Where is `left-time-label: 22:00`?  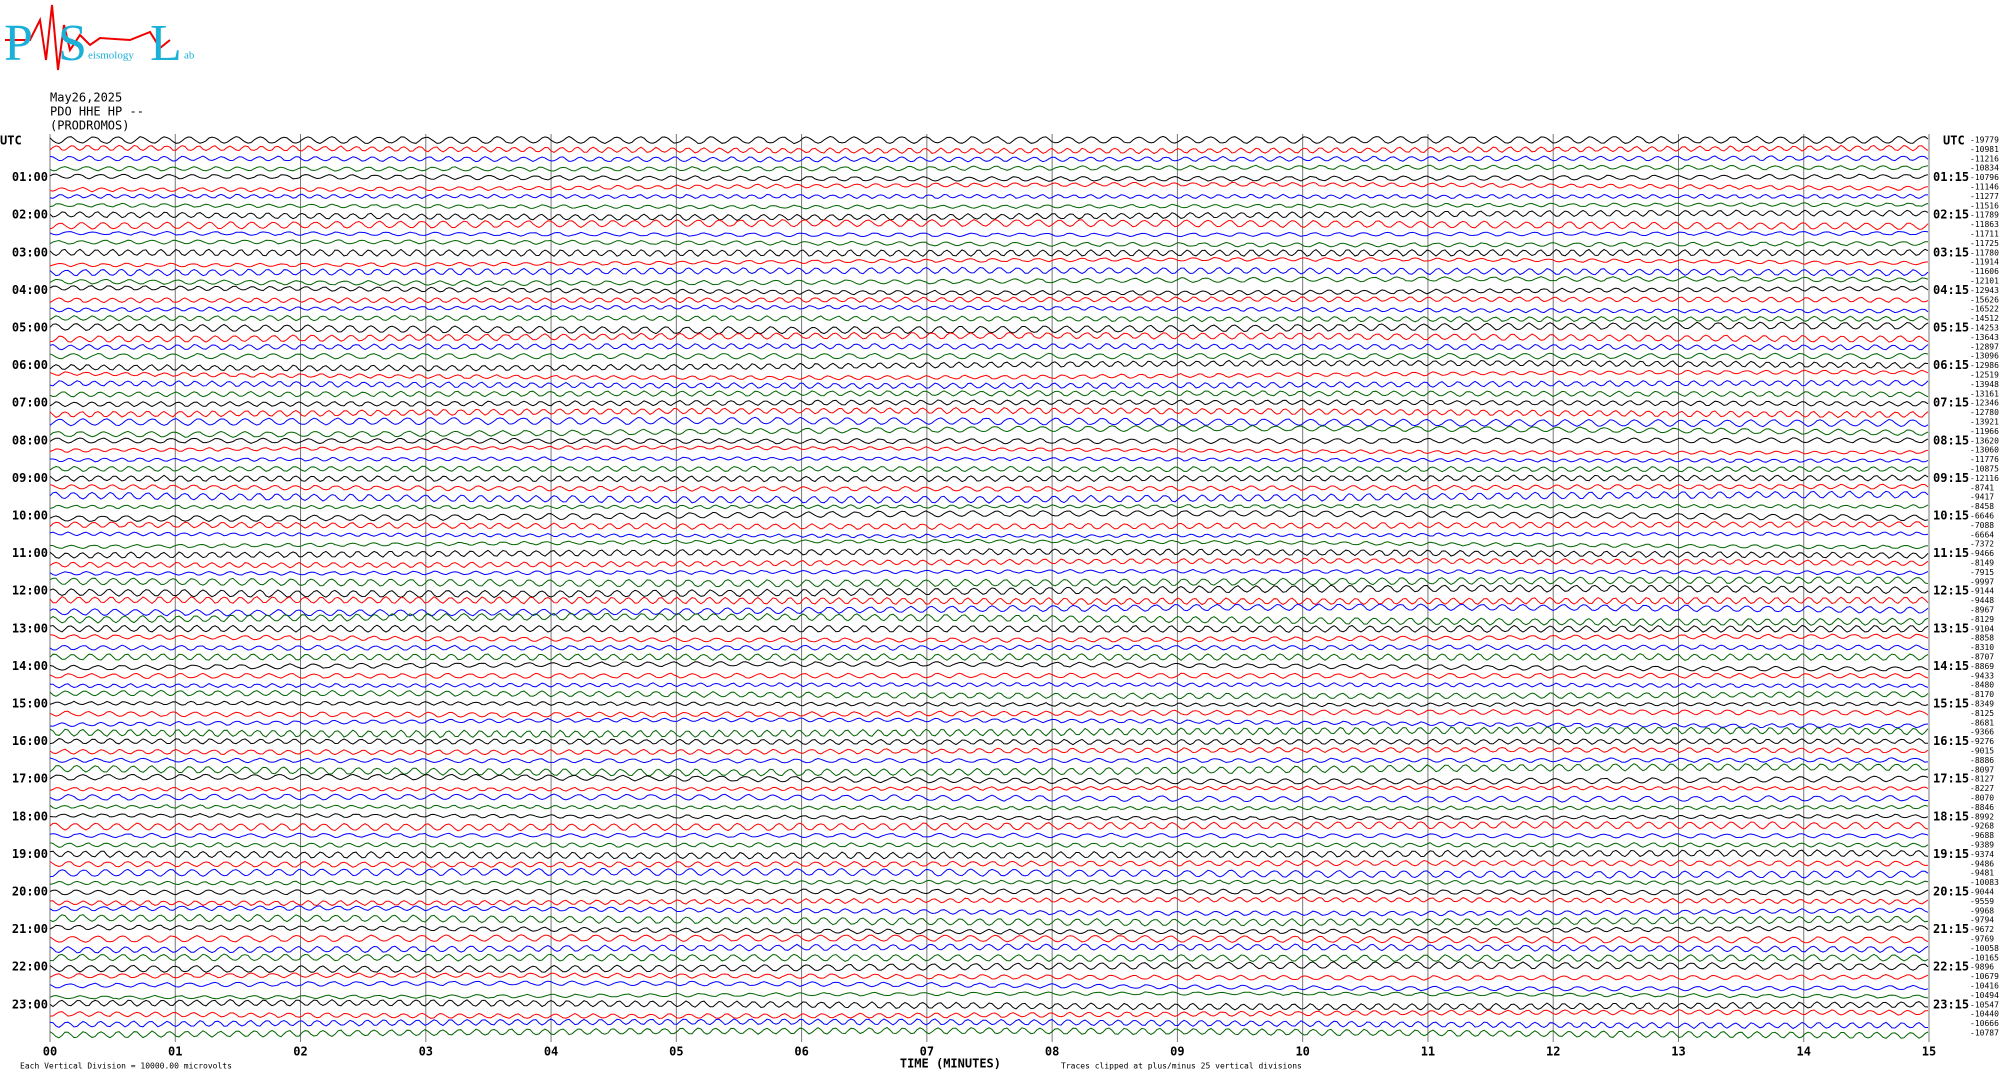 left-time-label: 22:00 is located at coordinates (30, 967).